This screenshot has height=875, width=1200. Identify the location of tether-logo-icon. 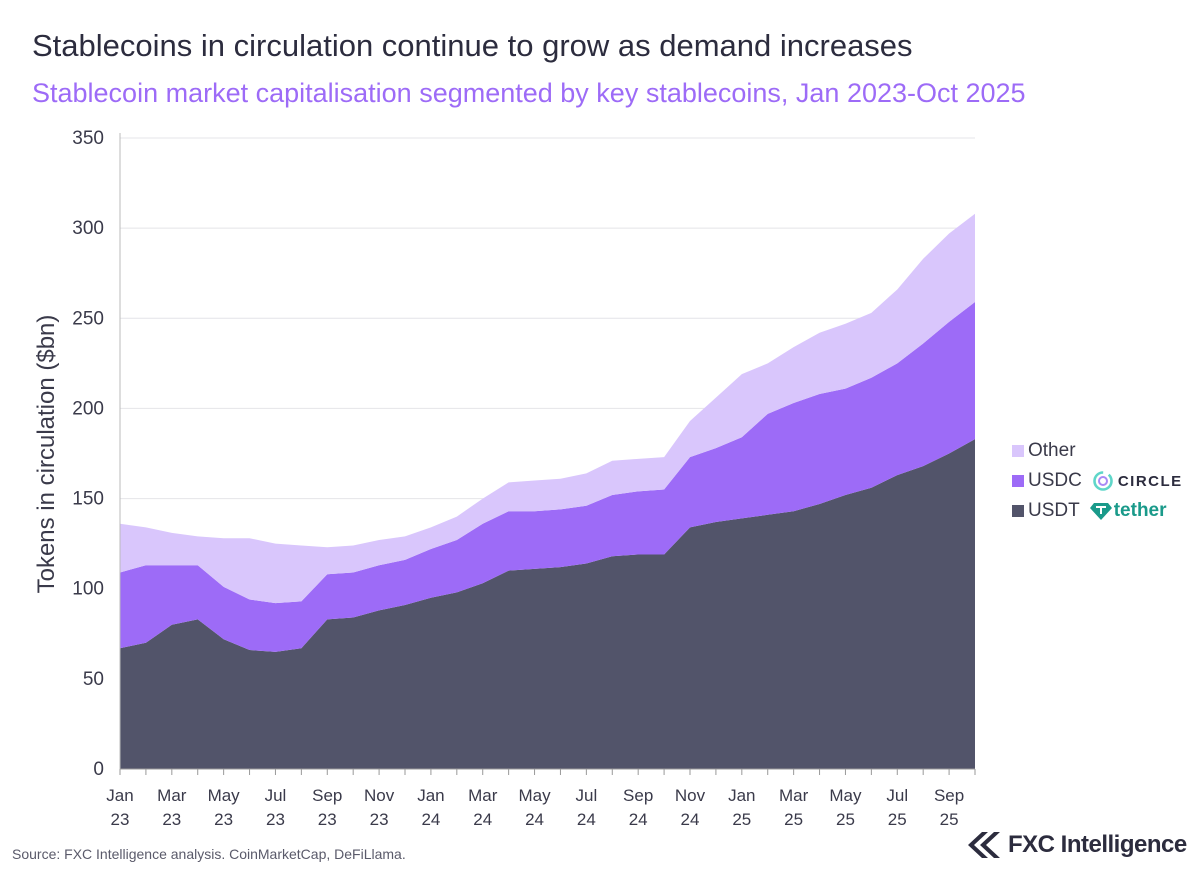
(1100, 511).